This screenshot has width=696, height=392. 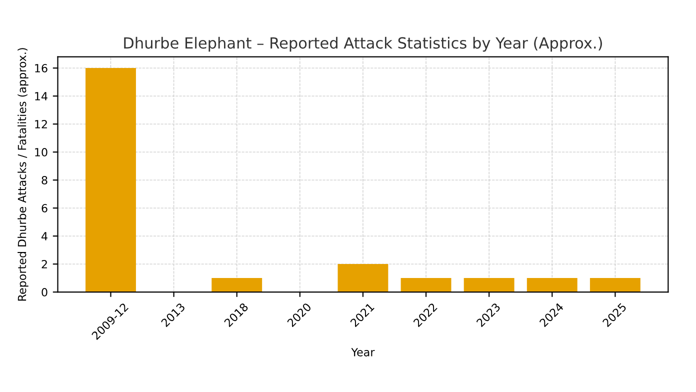 What do you see at coordinates (44, 264) in the screenshot?
I see `y-tick-label: 2` at bounding box center [44, 264].